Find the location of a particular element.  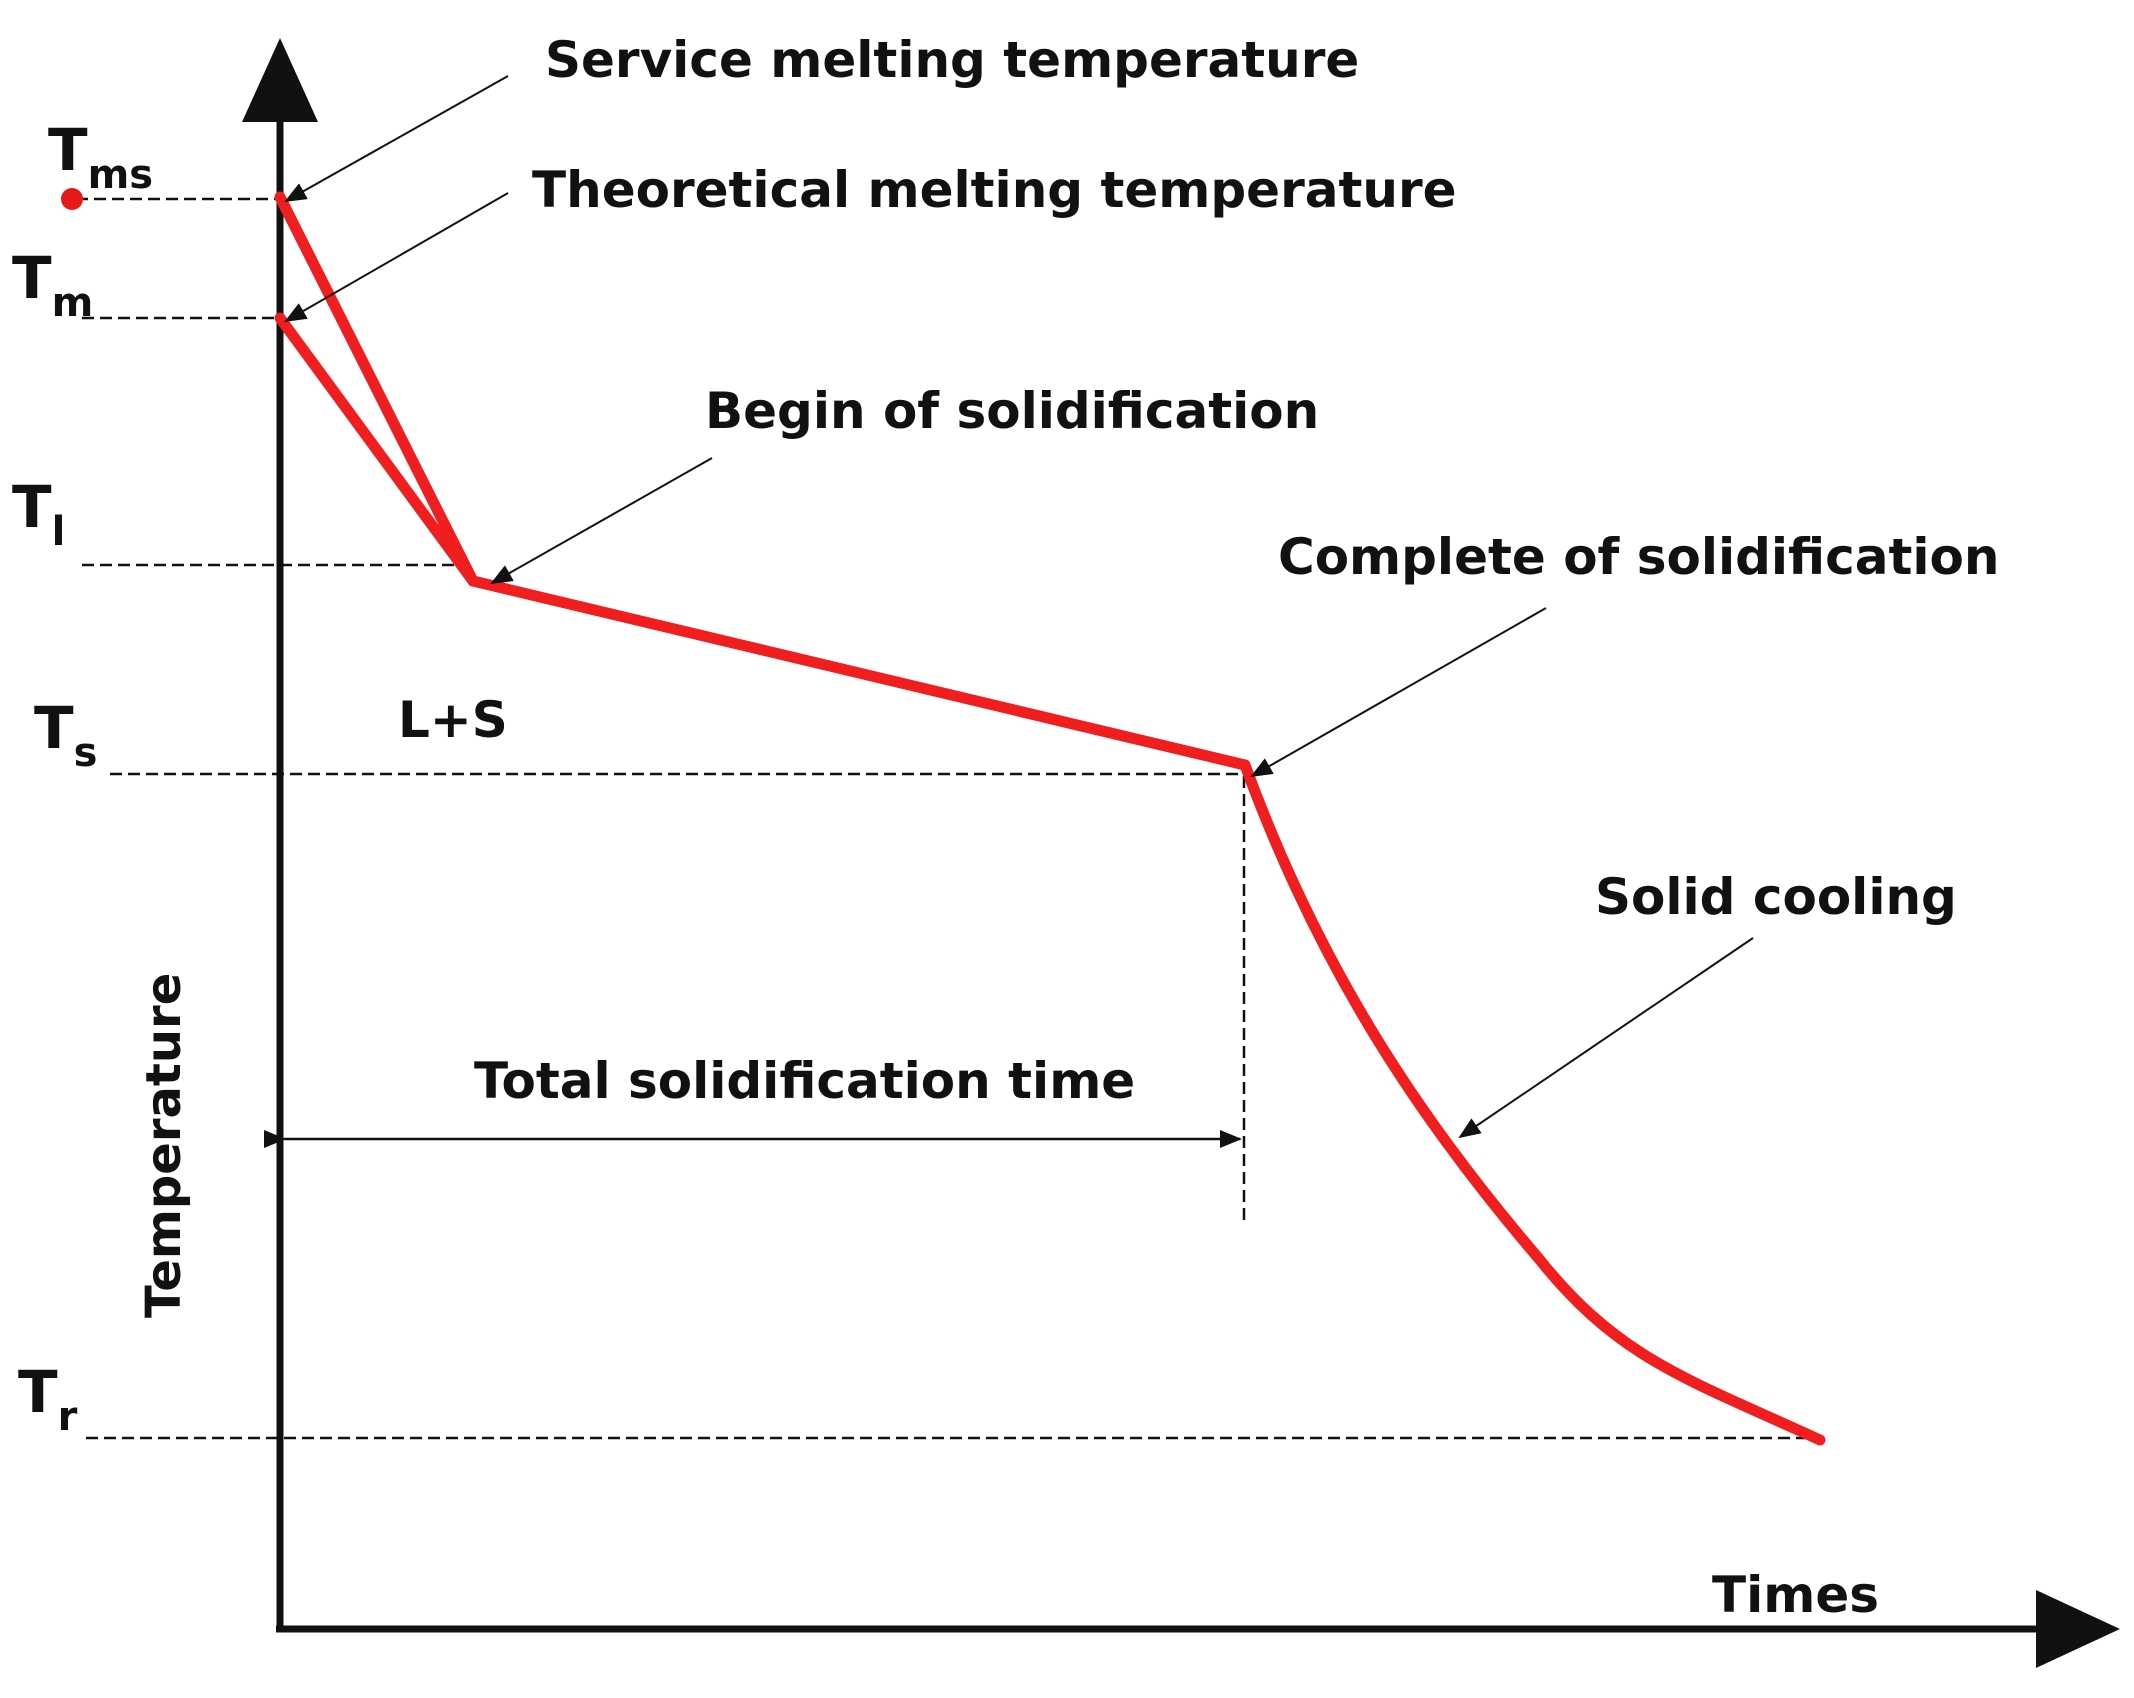

solid-cooling-curve is located at coordinates (1532, 1102).